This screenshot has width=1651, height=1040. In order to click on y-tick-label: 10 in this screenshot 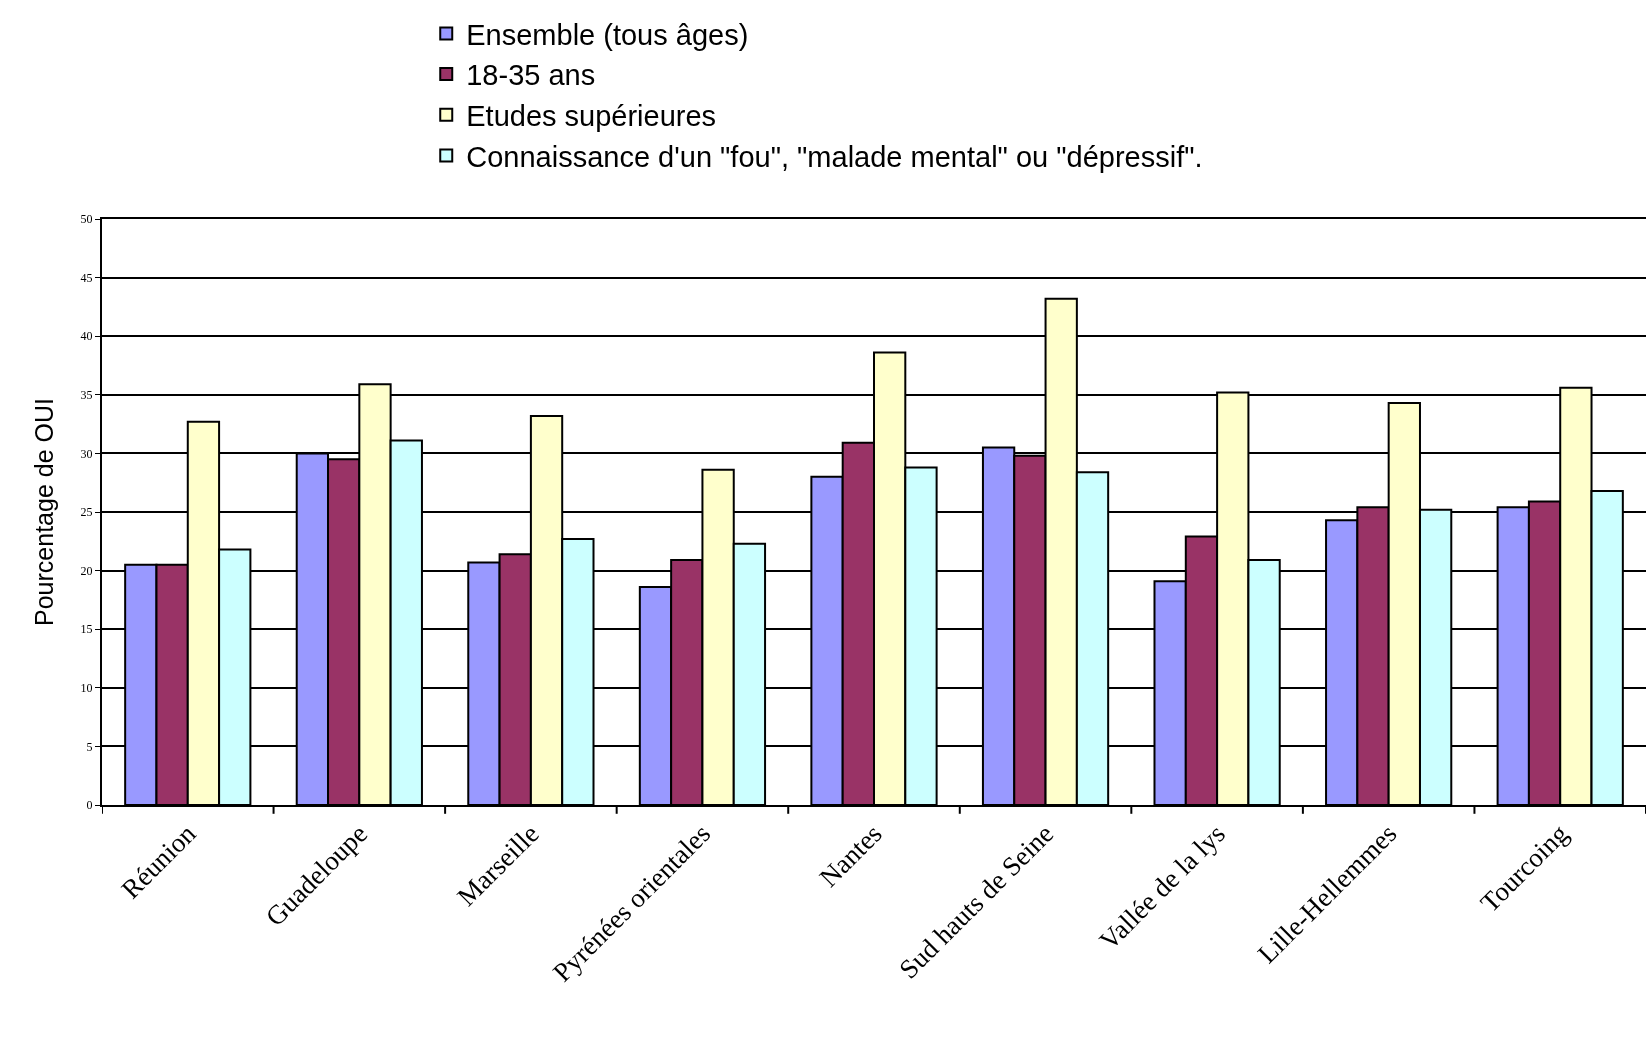, I will do `click(86, 688)`.